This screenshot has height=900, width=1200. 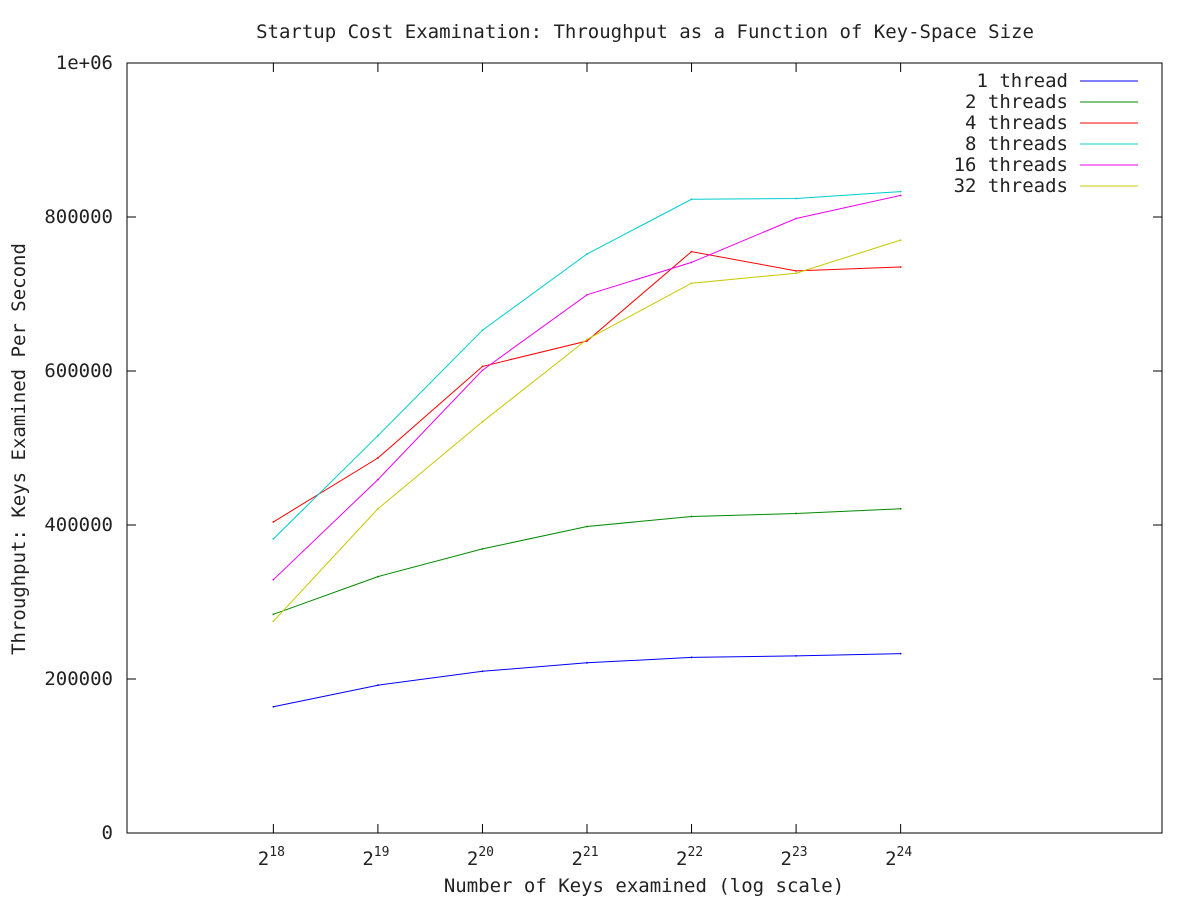 I want to click on x-tick-label: 221, so click(x=584, y=857).